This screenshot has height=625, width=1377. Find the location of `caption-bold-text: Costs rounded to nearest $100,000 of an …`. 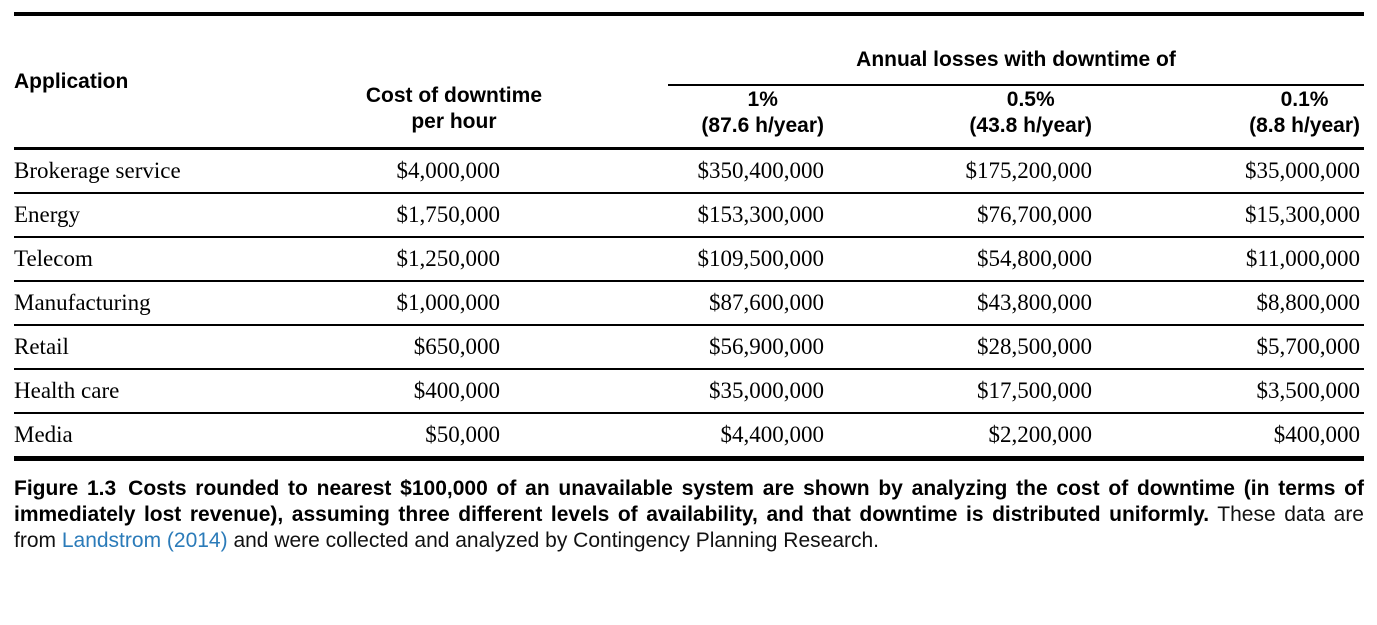

caption-bold-text: Costs rounded to nearest $100,000 of an … is located at coordinates (689, 501).